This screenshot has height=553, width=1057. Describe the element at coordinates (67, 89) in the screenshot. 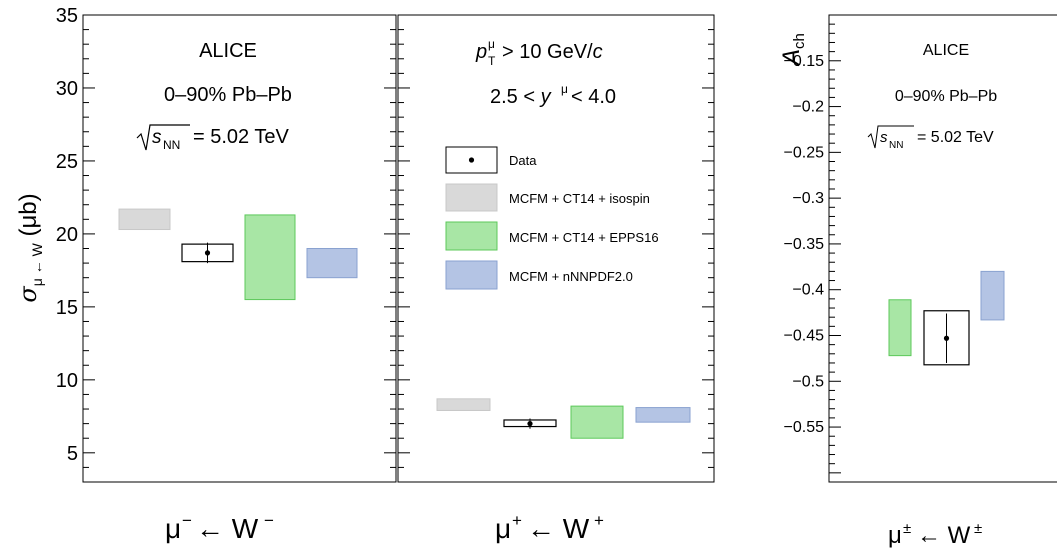

I see `y-tick-label: 30` at that location.